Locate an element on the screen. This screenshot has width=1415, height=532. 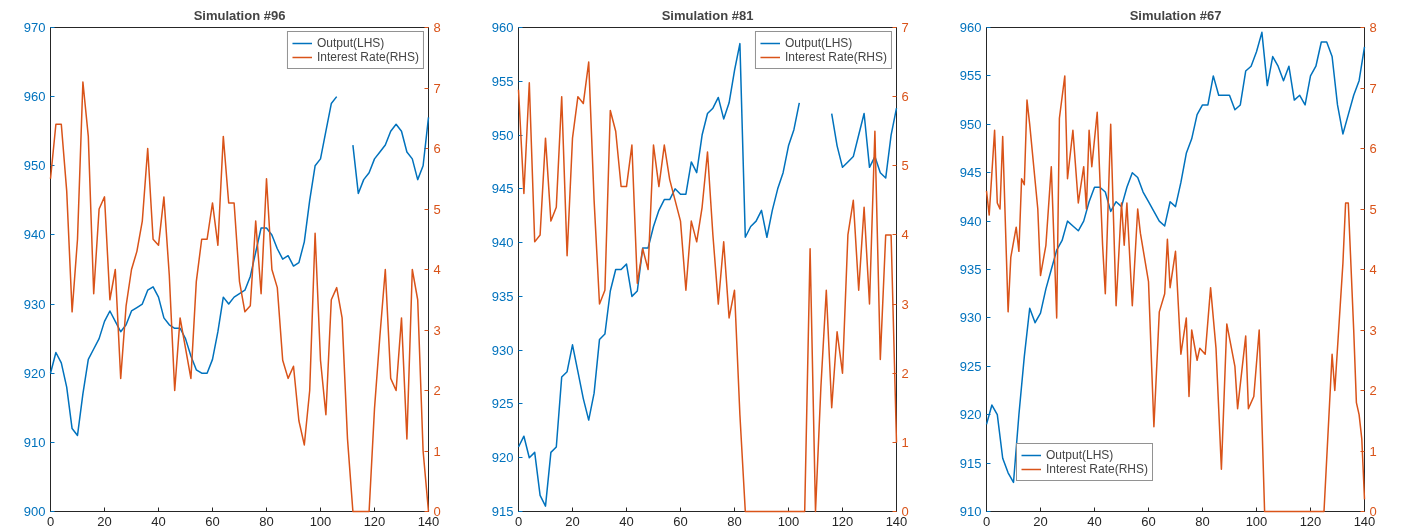
chart-title: Simulation #67 is located at coordinates (1175, 15).